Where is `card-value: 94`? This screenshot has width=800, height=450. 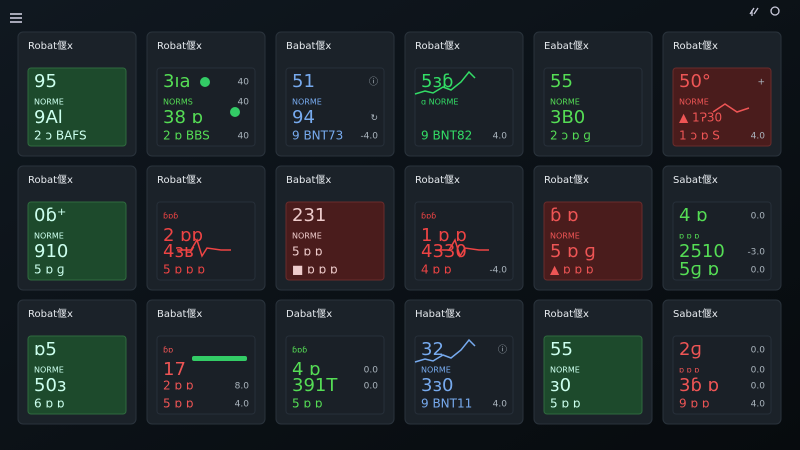
card-value: 94 is located at coordinates (303, 117).